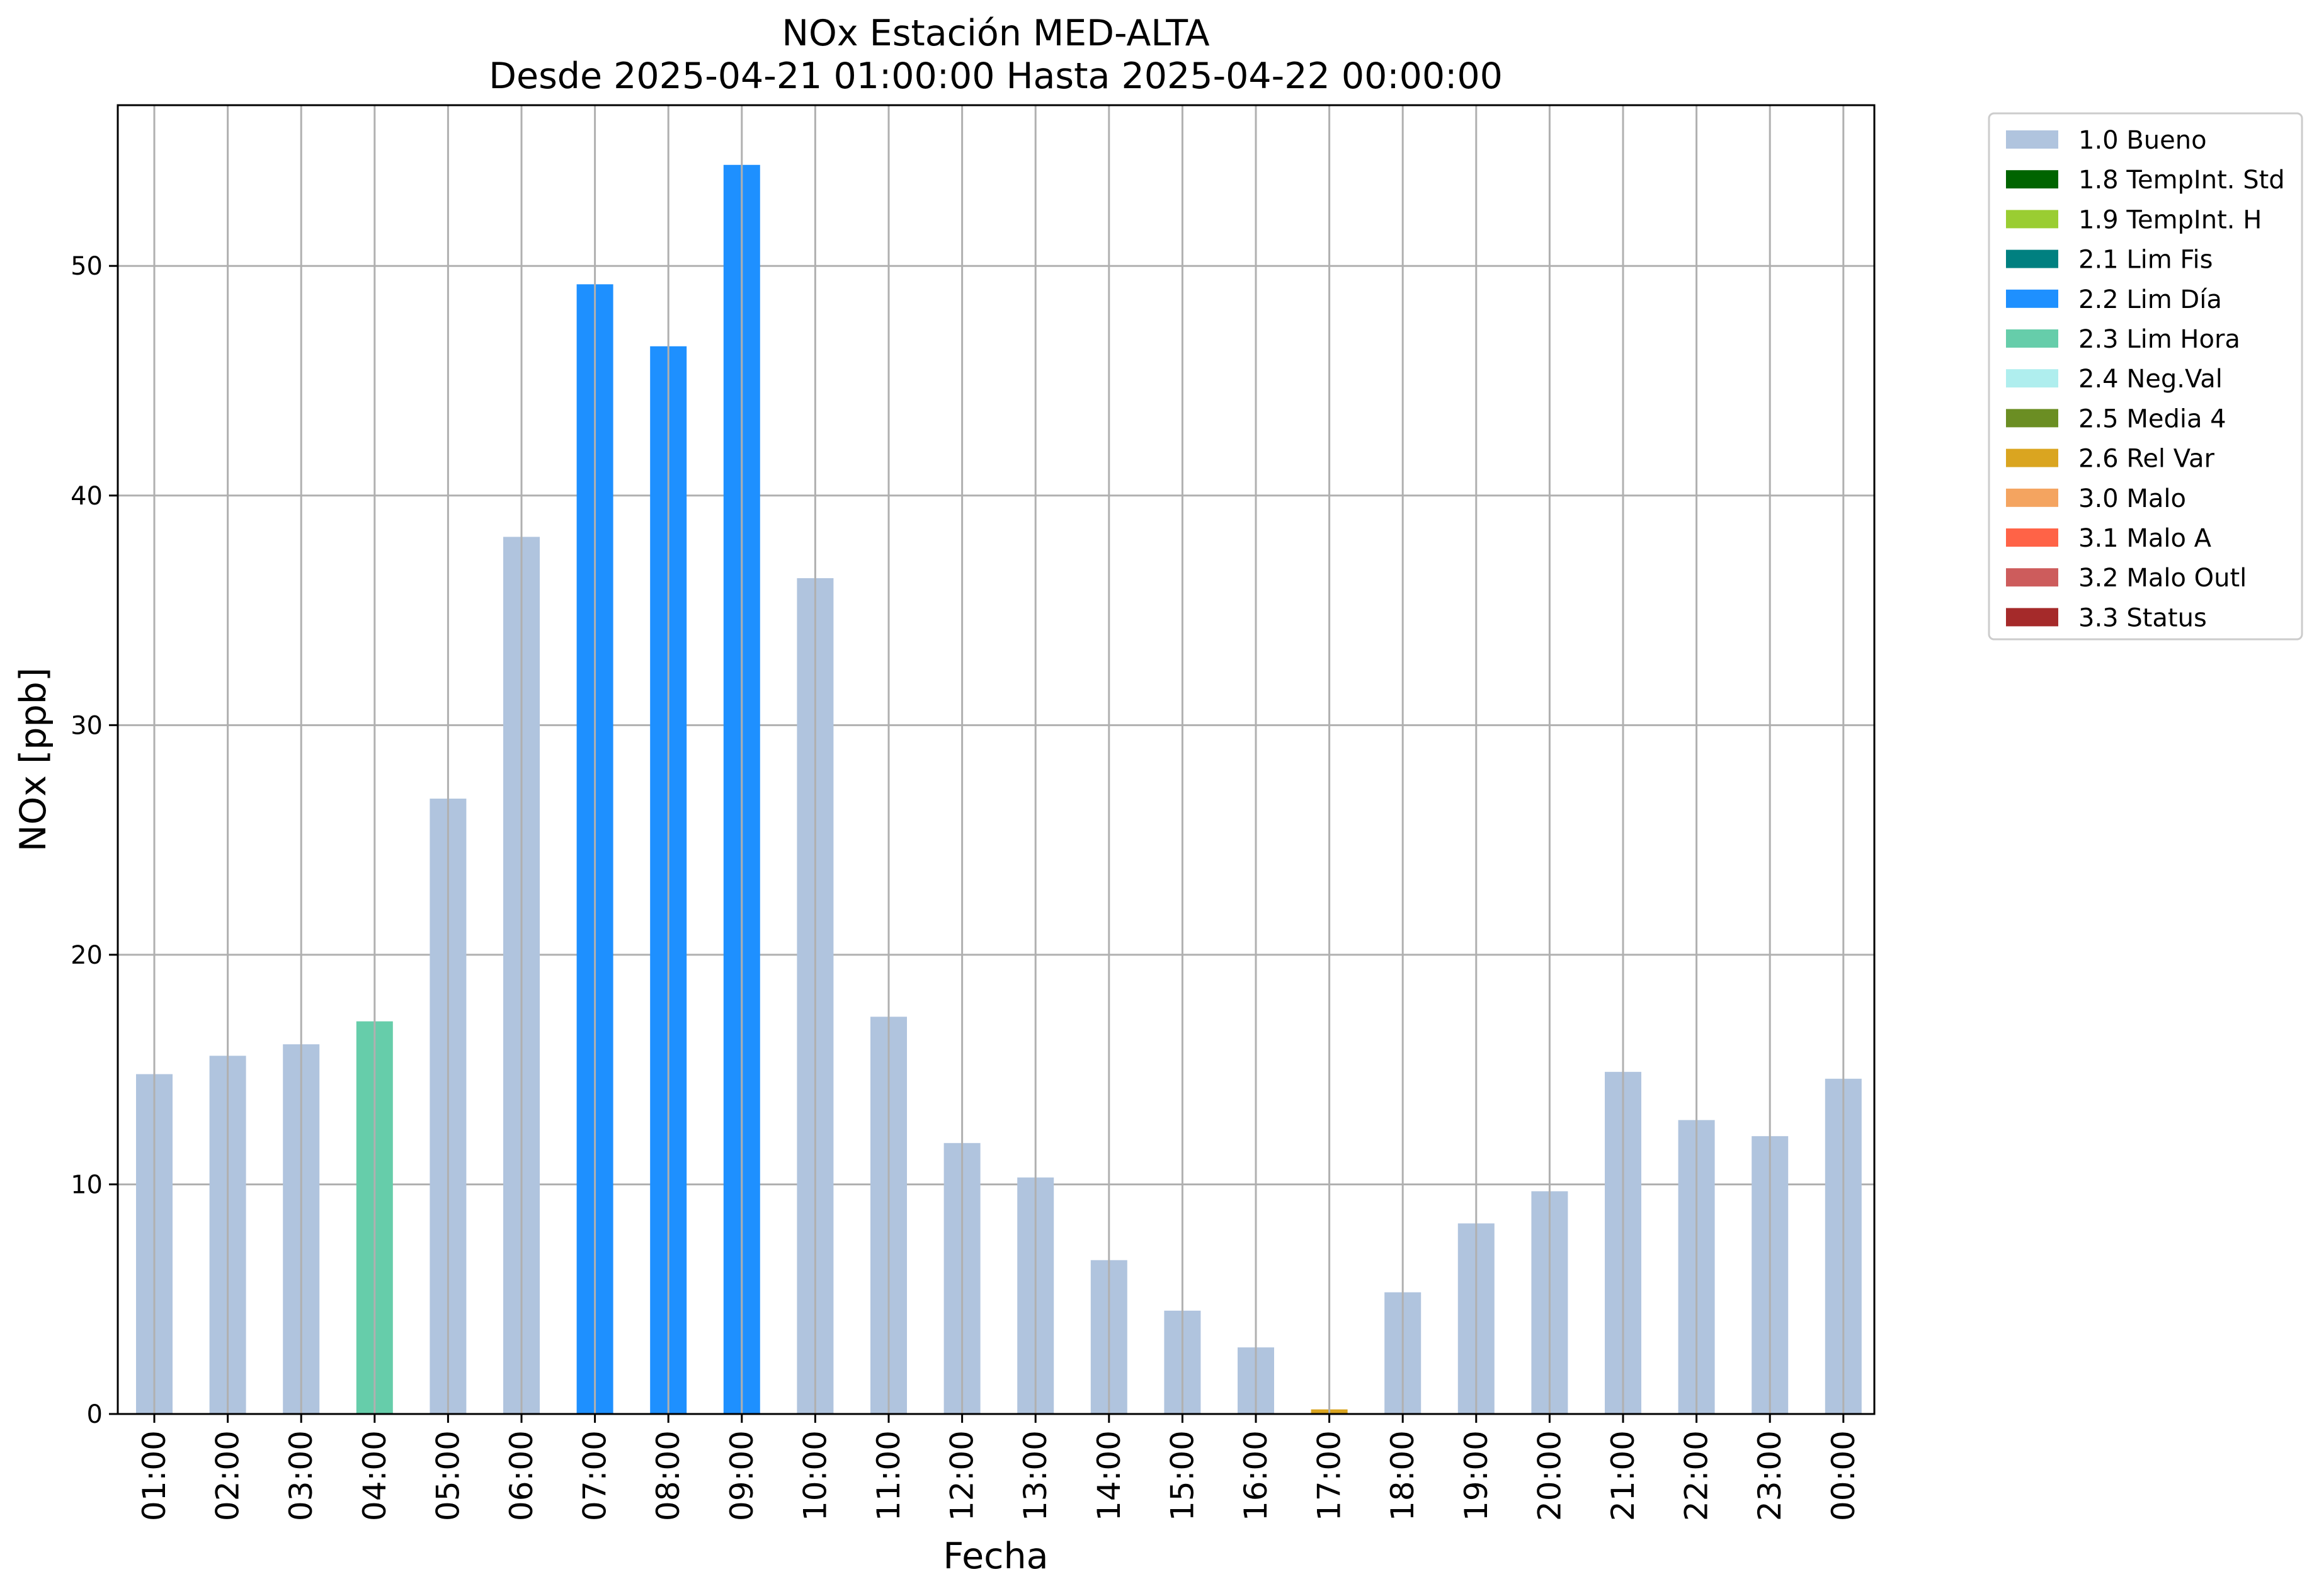  What do you see at coordinates (301, 1475) in the screenshot?
I see `x-tick-label: 03:00` at bounding box center [301, 1475].